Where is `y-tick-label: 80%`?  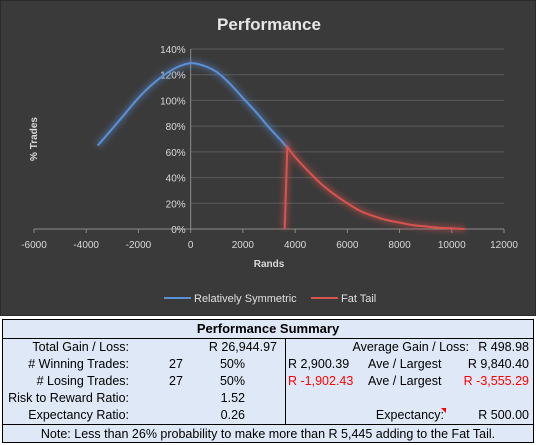 y-tick-label: 80% is located at coordinates (176, 127).